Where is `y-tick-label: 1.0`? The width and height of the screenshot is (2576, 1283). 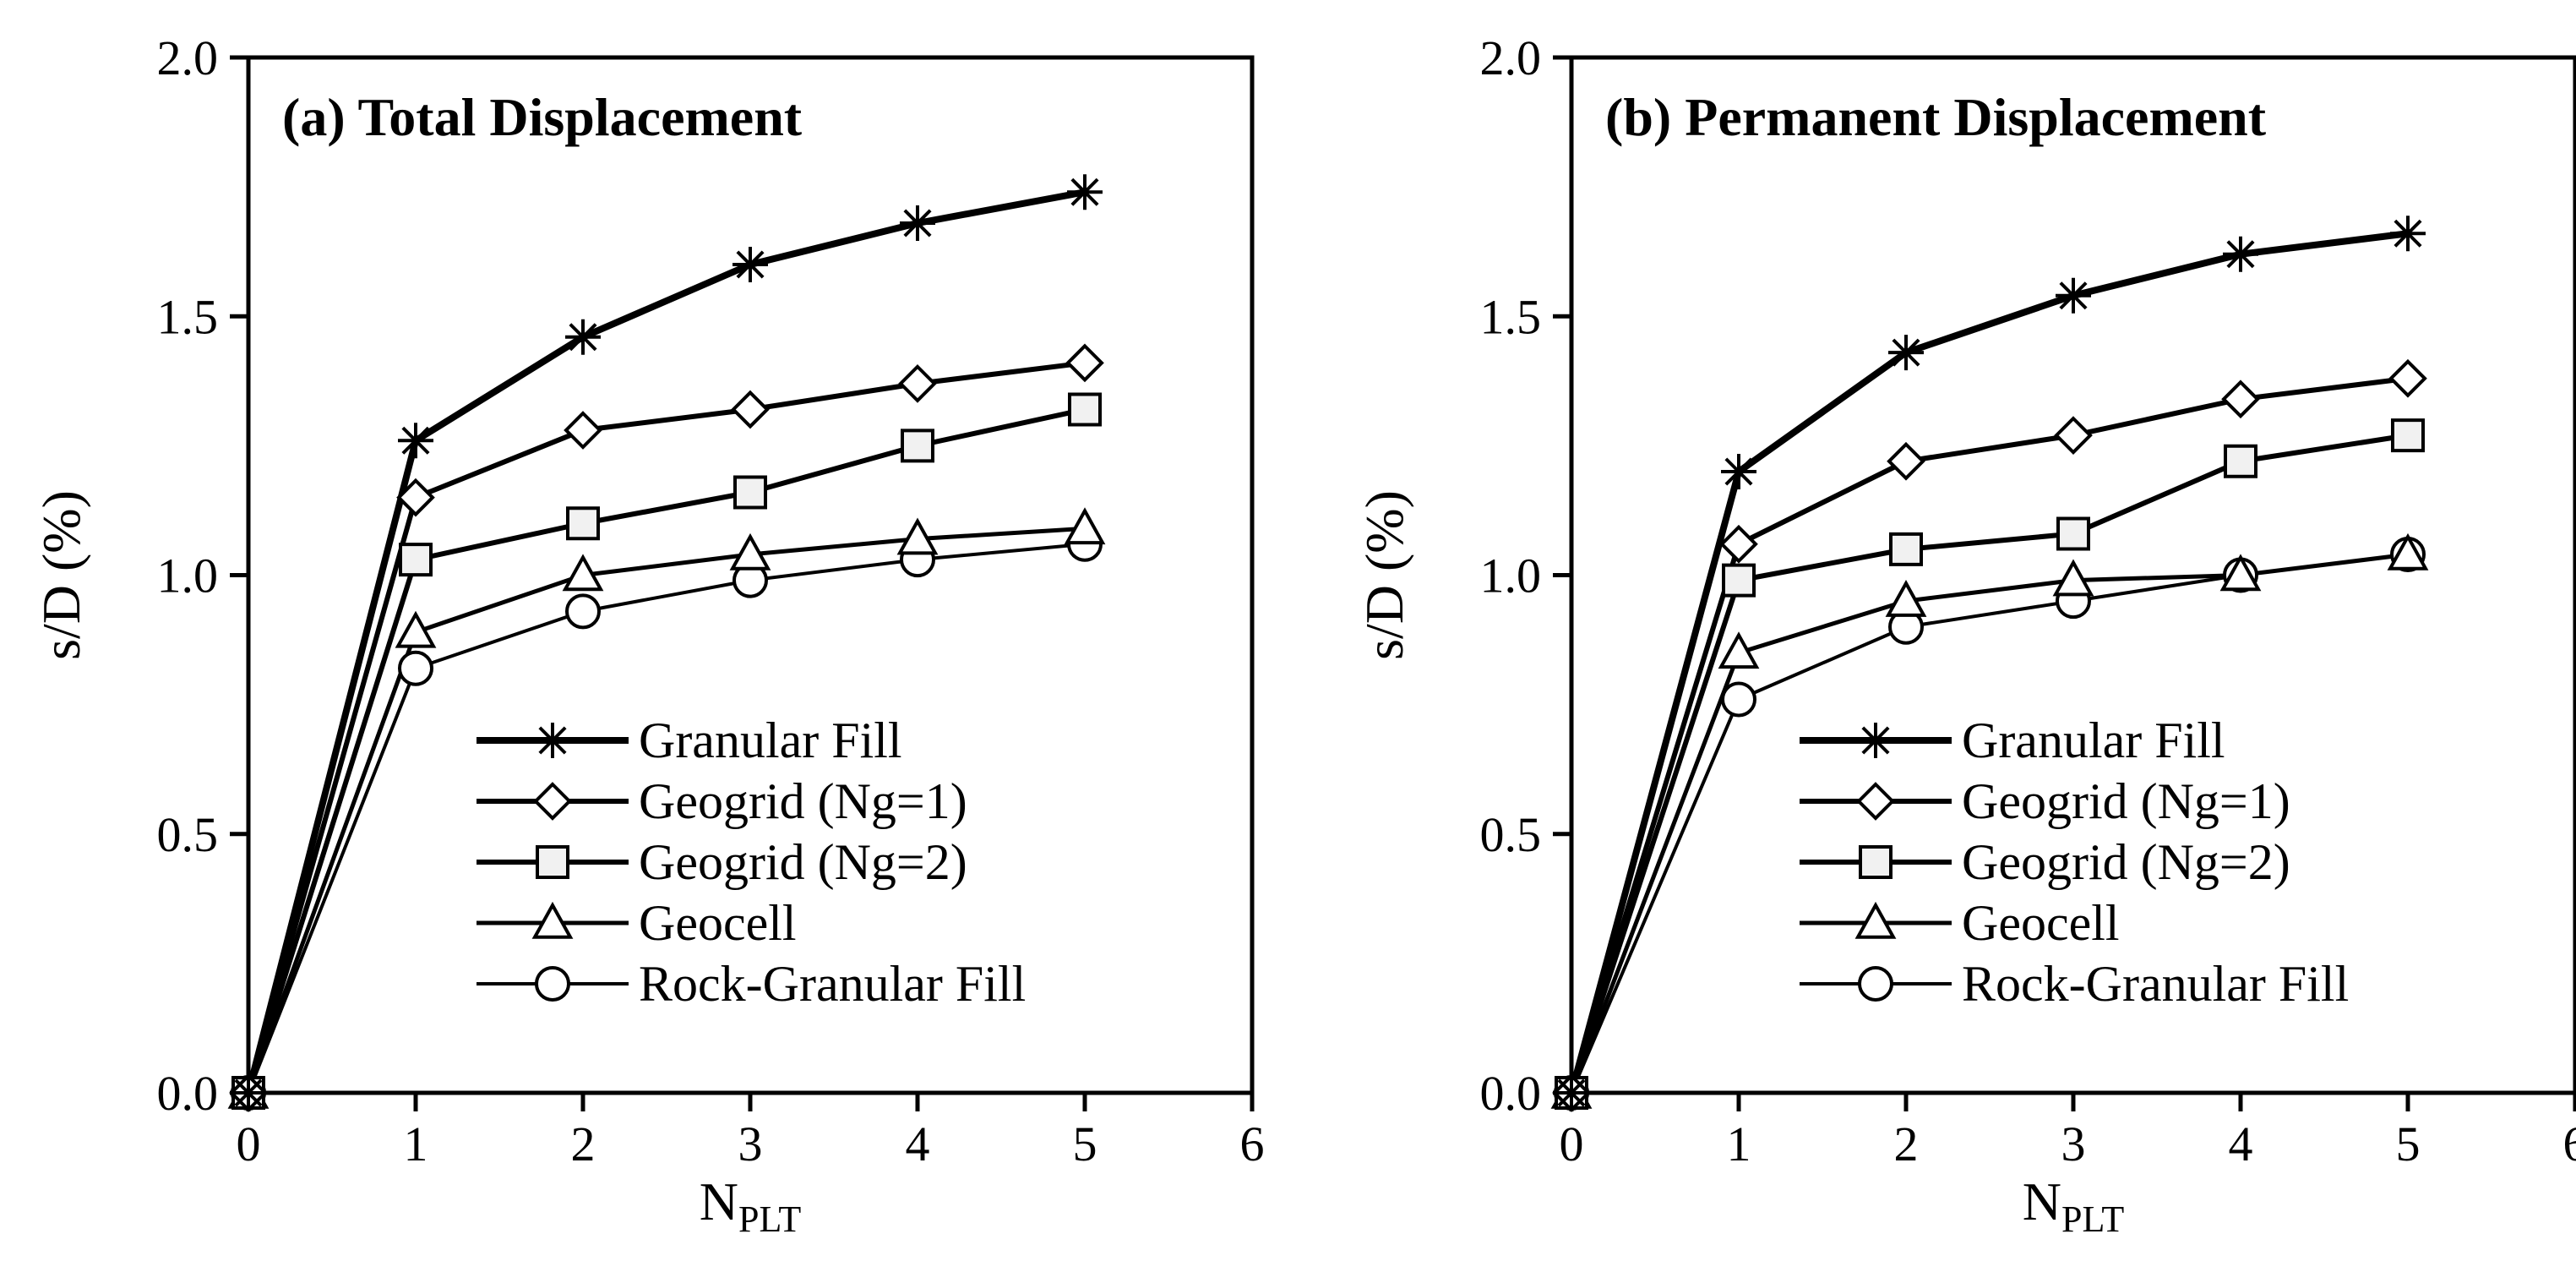 y-tick-label: 1.0 is located at coordinates (188, 576).